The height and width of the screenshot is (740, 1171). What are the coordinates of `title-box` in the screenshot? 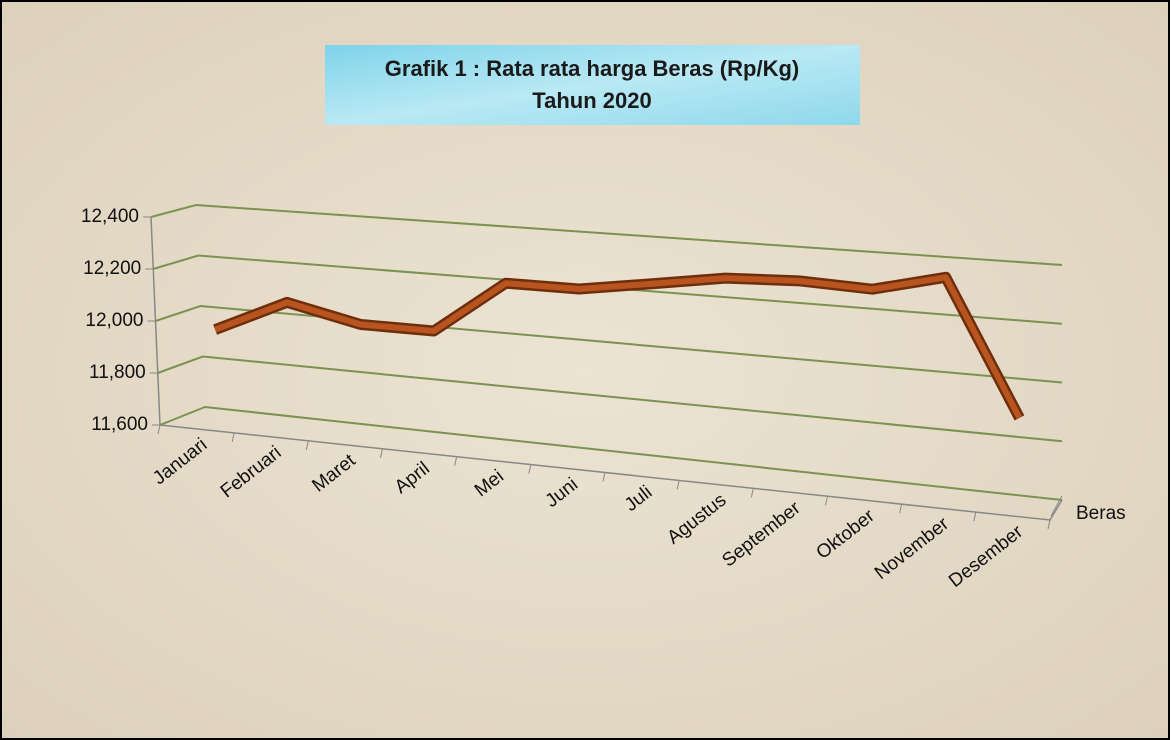 It's located at (592, 85).